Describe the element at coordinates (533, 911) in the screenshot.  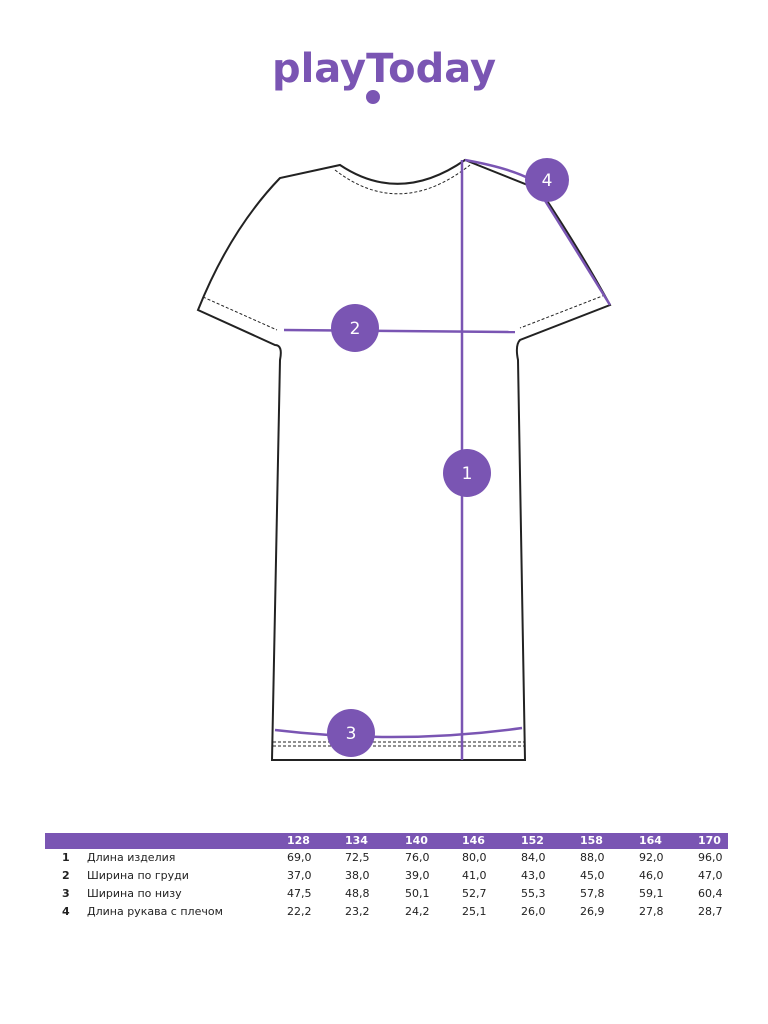
I see `row-value: 26,0` at that location.